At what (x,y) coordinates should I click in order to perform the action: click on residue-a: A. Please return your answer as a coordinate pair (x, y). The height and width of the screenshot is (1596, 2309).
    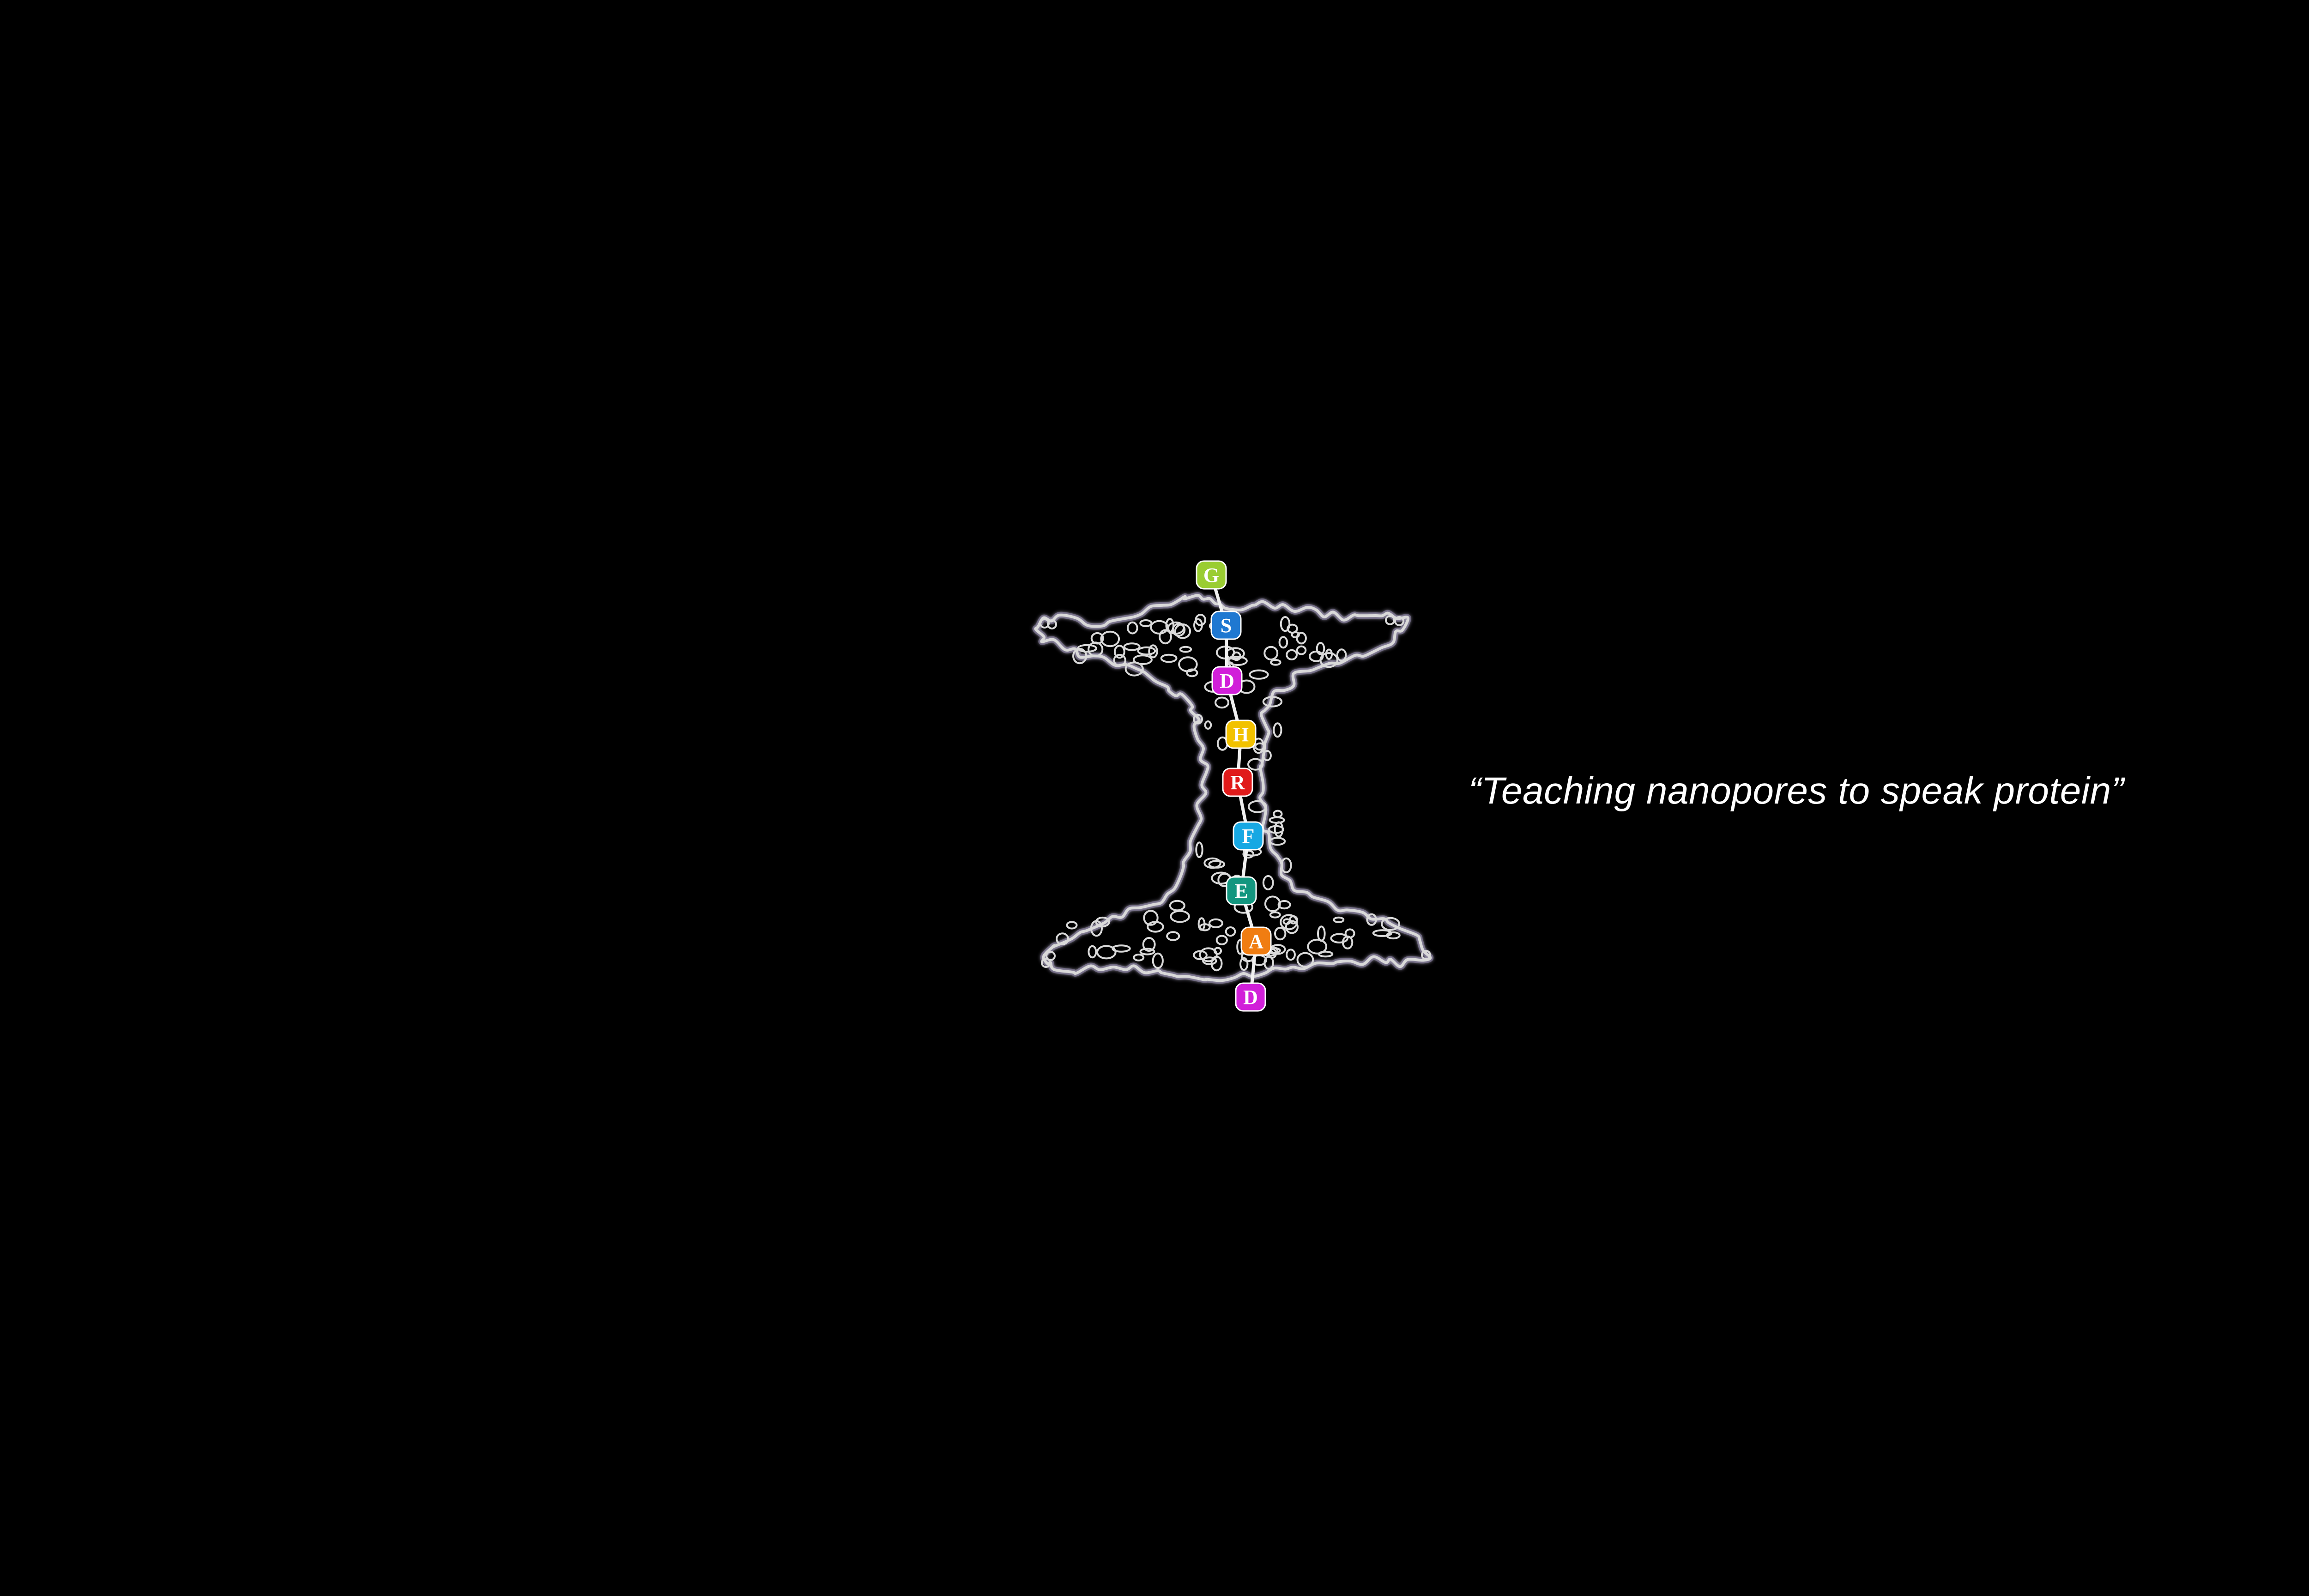
    Looking at the image, I should click on (1256, 941).